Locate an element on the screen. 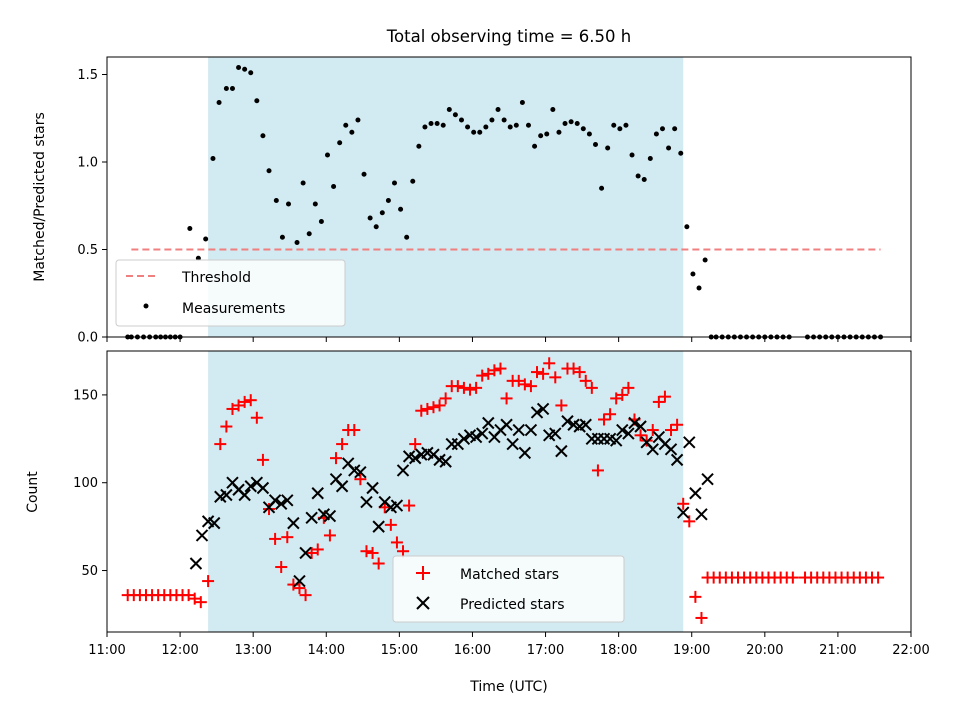  bottom-xtick-label-8: 19:00 is located at coordinates (691, 650).